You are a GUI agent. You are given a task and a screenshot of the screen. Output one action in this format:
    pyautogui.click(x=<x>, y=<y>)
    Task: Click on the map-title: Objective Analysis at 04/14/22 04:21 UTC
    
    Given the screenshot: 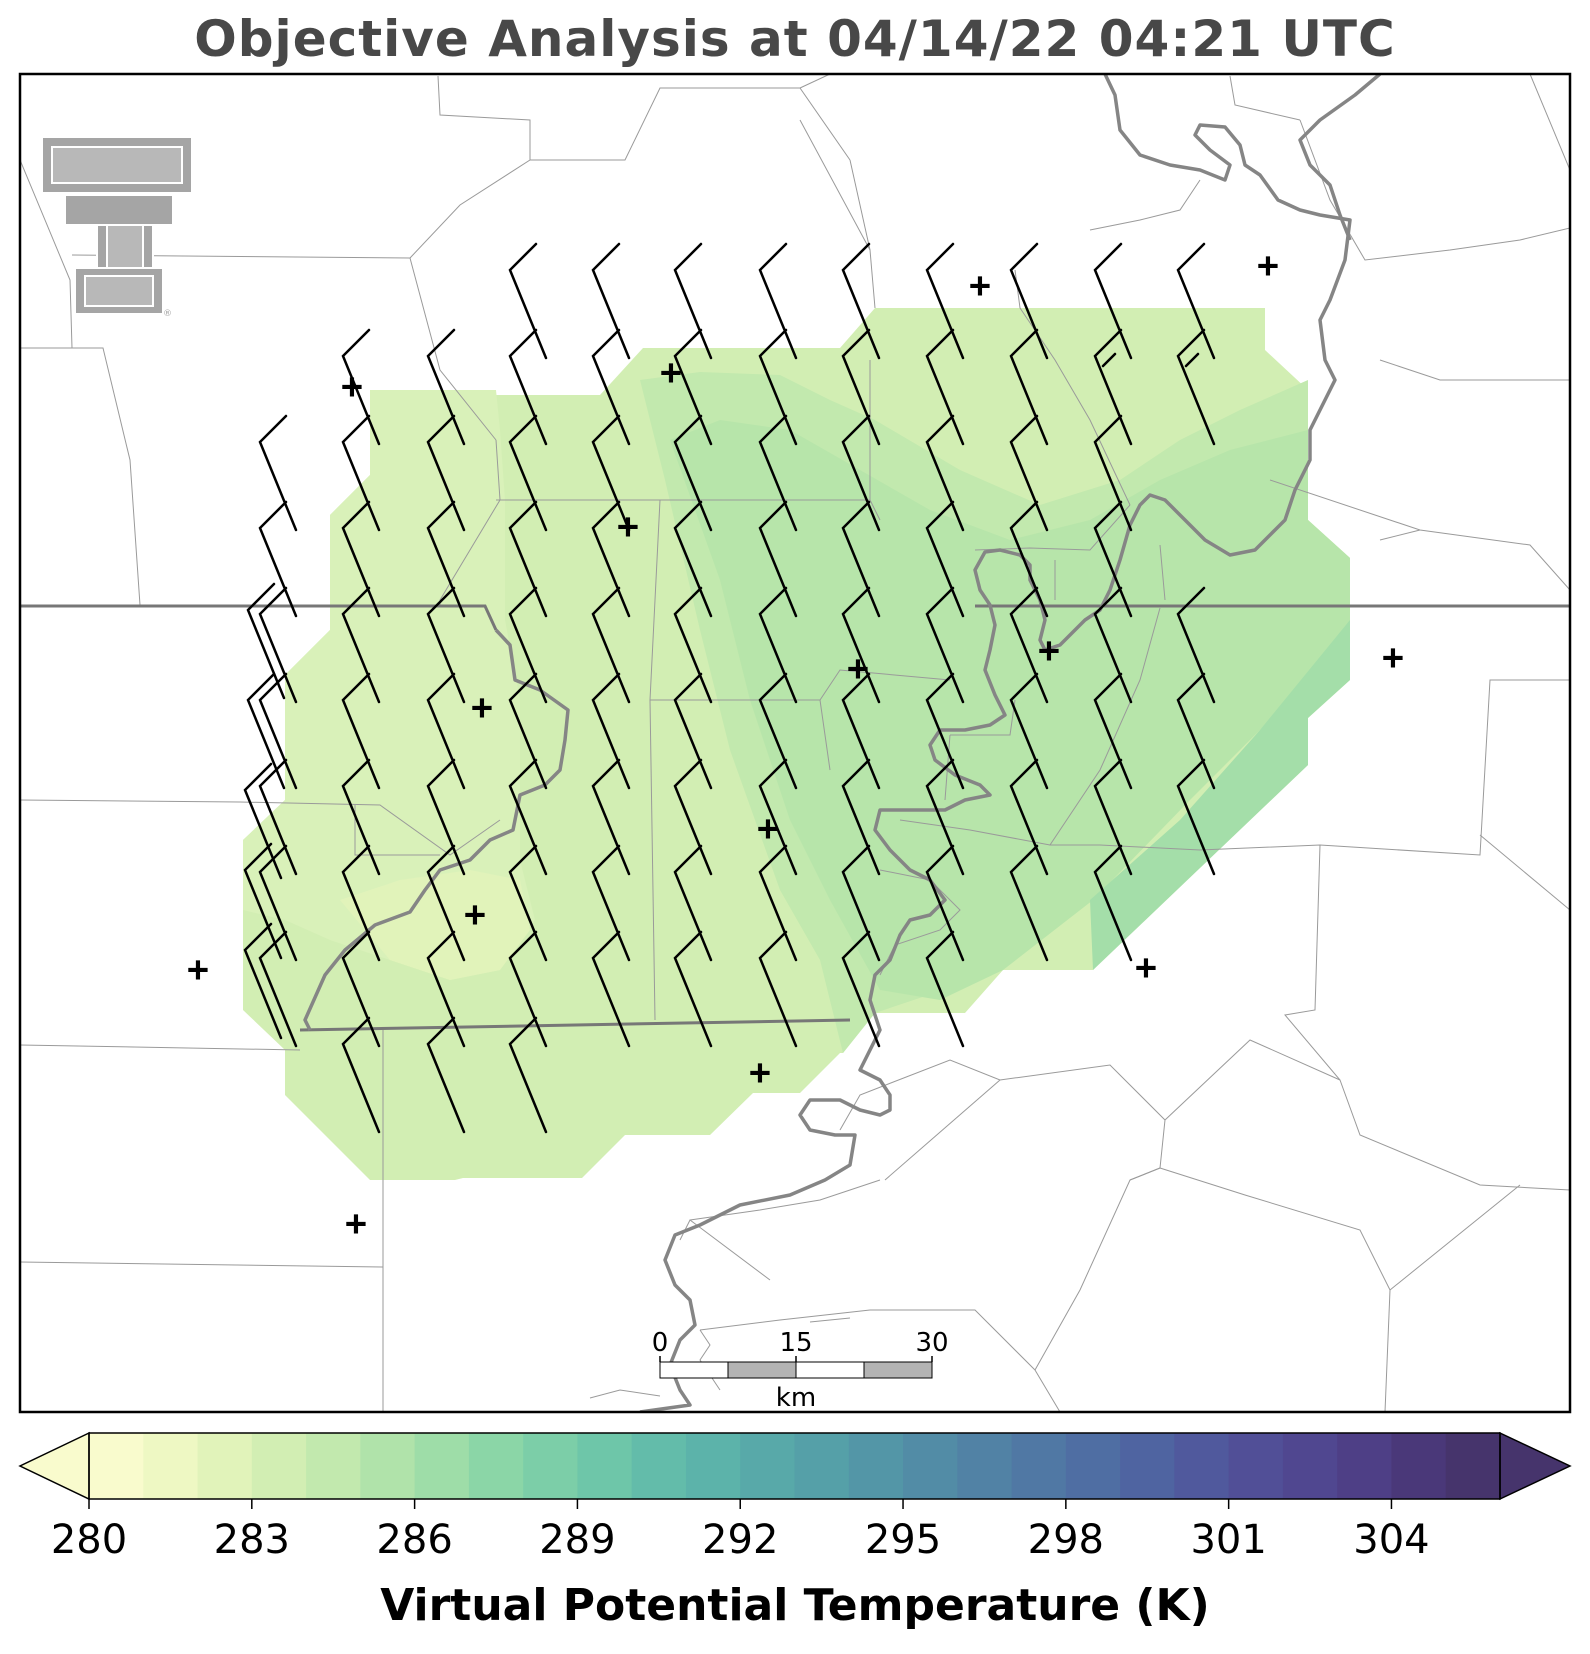 What is the action you would take?
    pyautogui.click(x=795, y=39)
    